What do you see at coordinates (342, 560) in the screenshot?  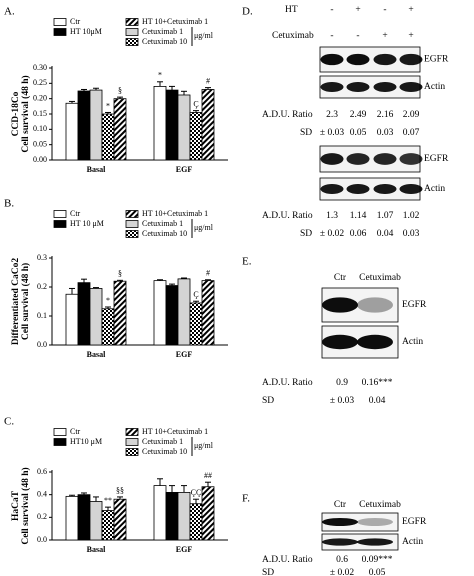 I see `ratio-value: 0.6` at bounding box center [342, 560].